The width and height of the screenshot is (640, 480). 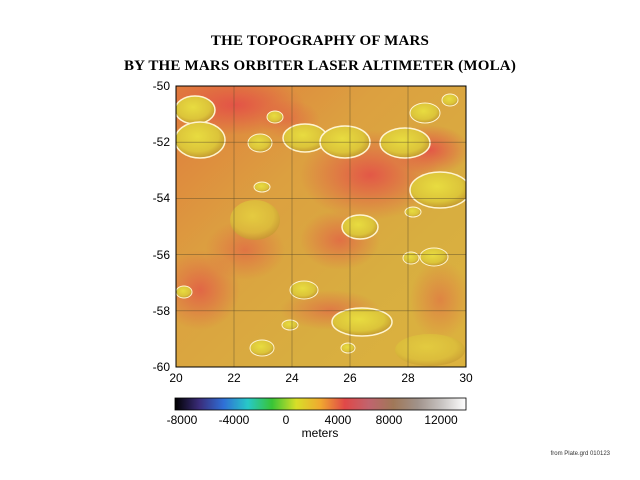 I want to click on lon-tick-label: 28, so click(x=408, y=378).